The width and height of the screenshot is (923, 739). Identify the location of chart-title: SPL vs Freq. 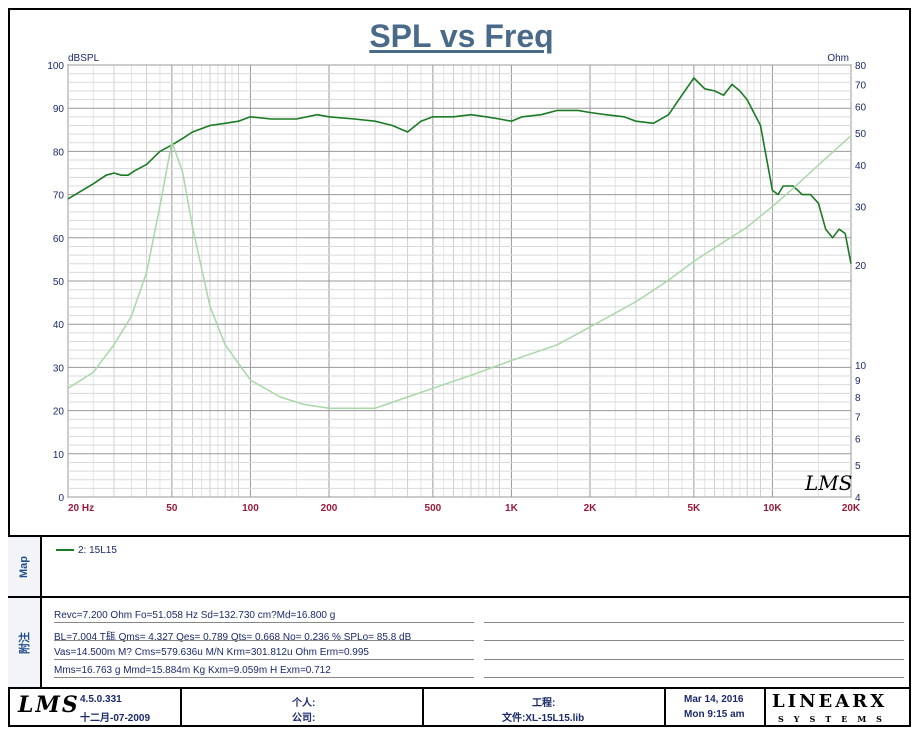
(461, 36).